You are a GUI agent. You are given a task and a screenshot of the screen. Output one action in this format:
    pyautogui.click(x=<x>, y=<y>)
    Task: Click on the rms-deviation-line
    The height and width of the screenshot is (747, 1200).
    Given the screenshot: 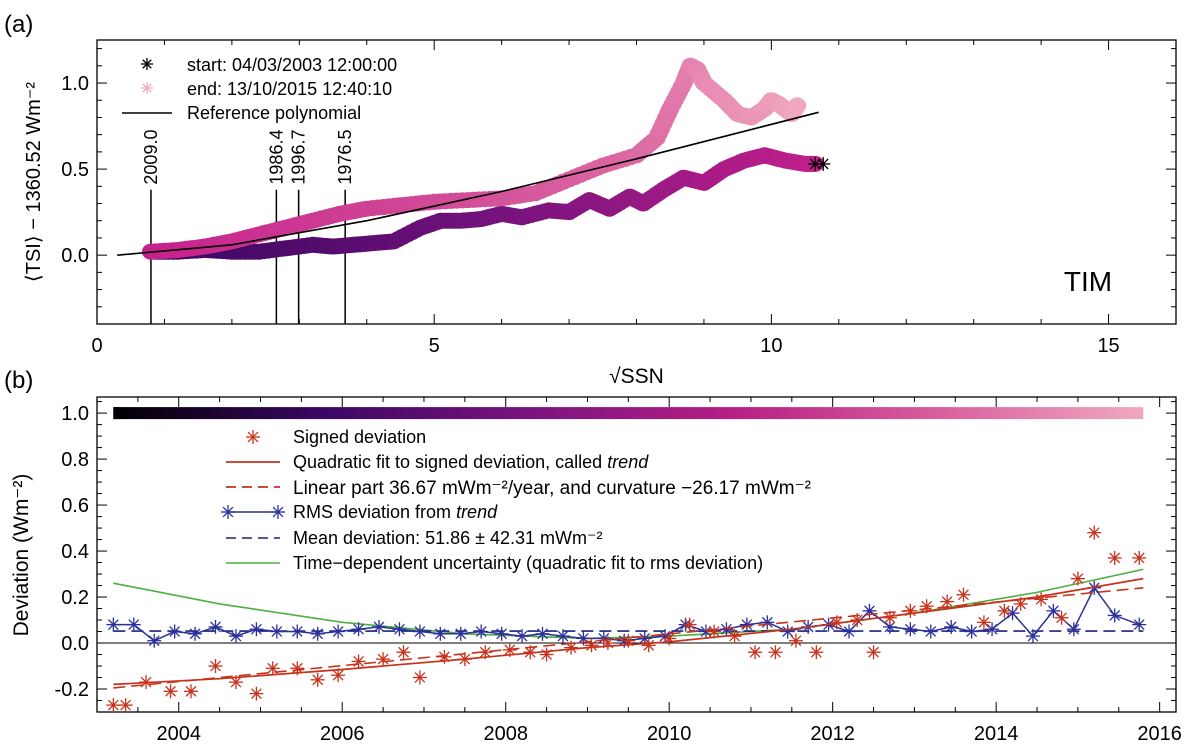 What is the action you would take?
    pyautogui.click(x=626, y=614)
    